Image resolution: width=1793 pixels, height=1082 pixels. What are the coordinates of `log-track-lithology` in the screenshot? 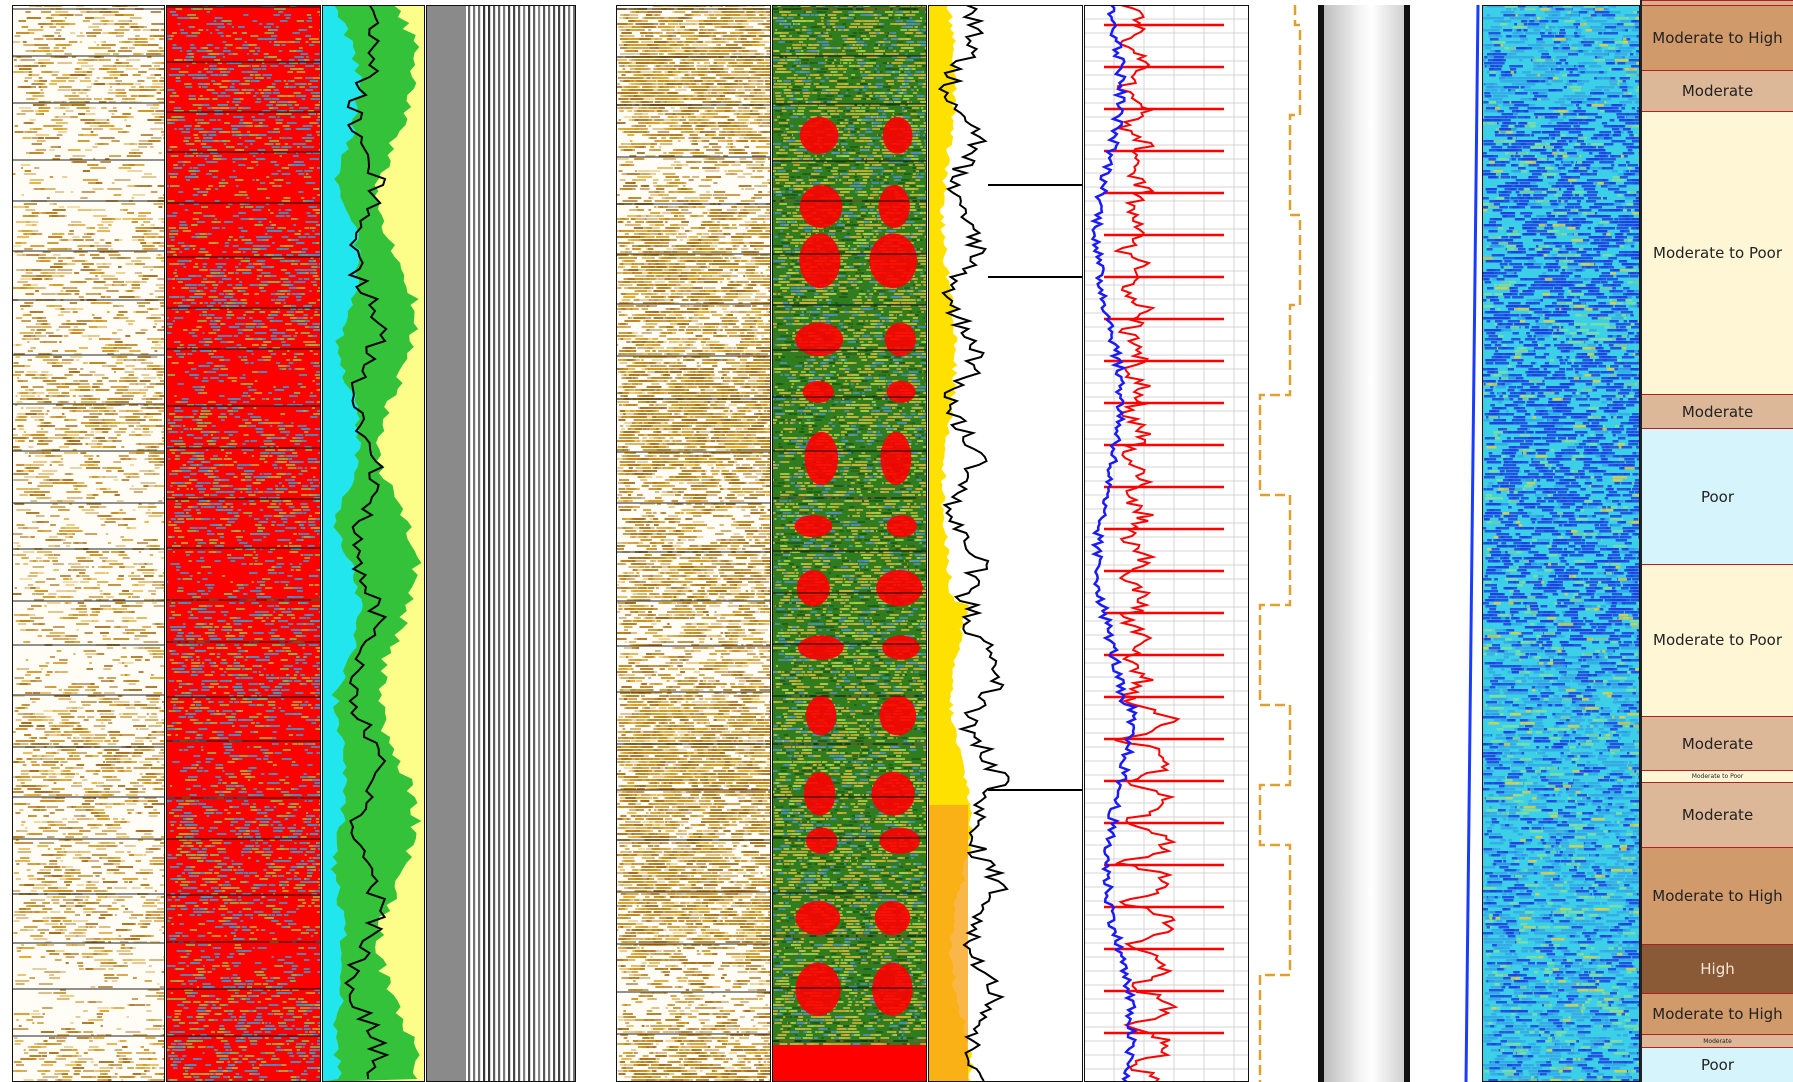 It's located at (373, 543).